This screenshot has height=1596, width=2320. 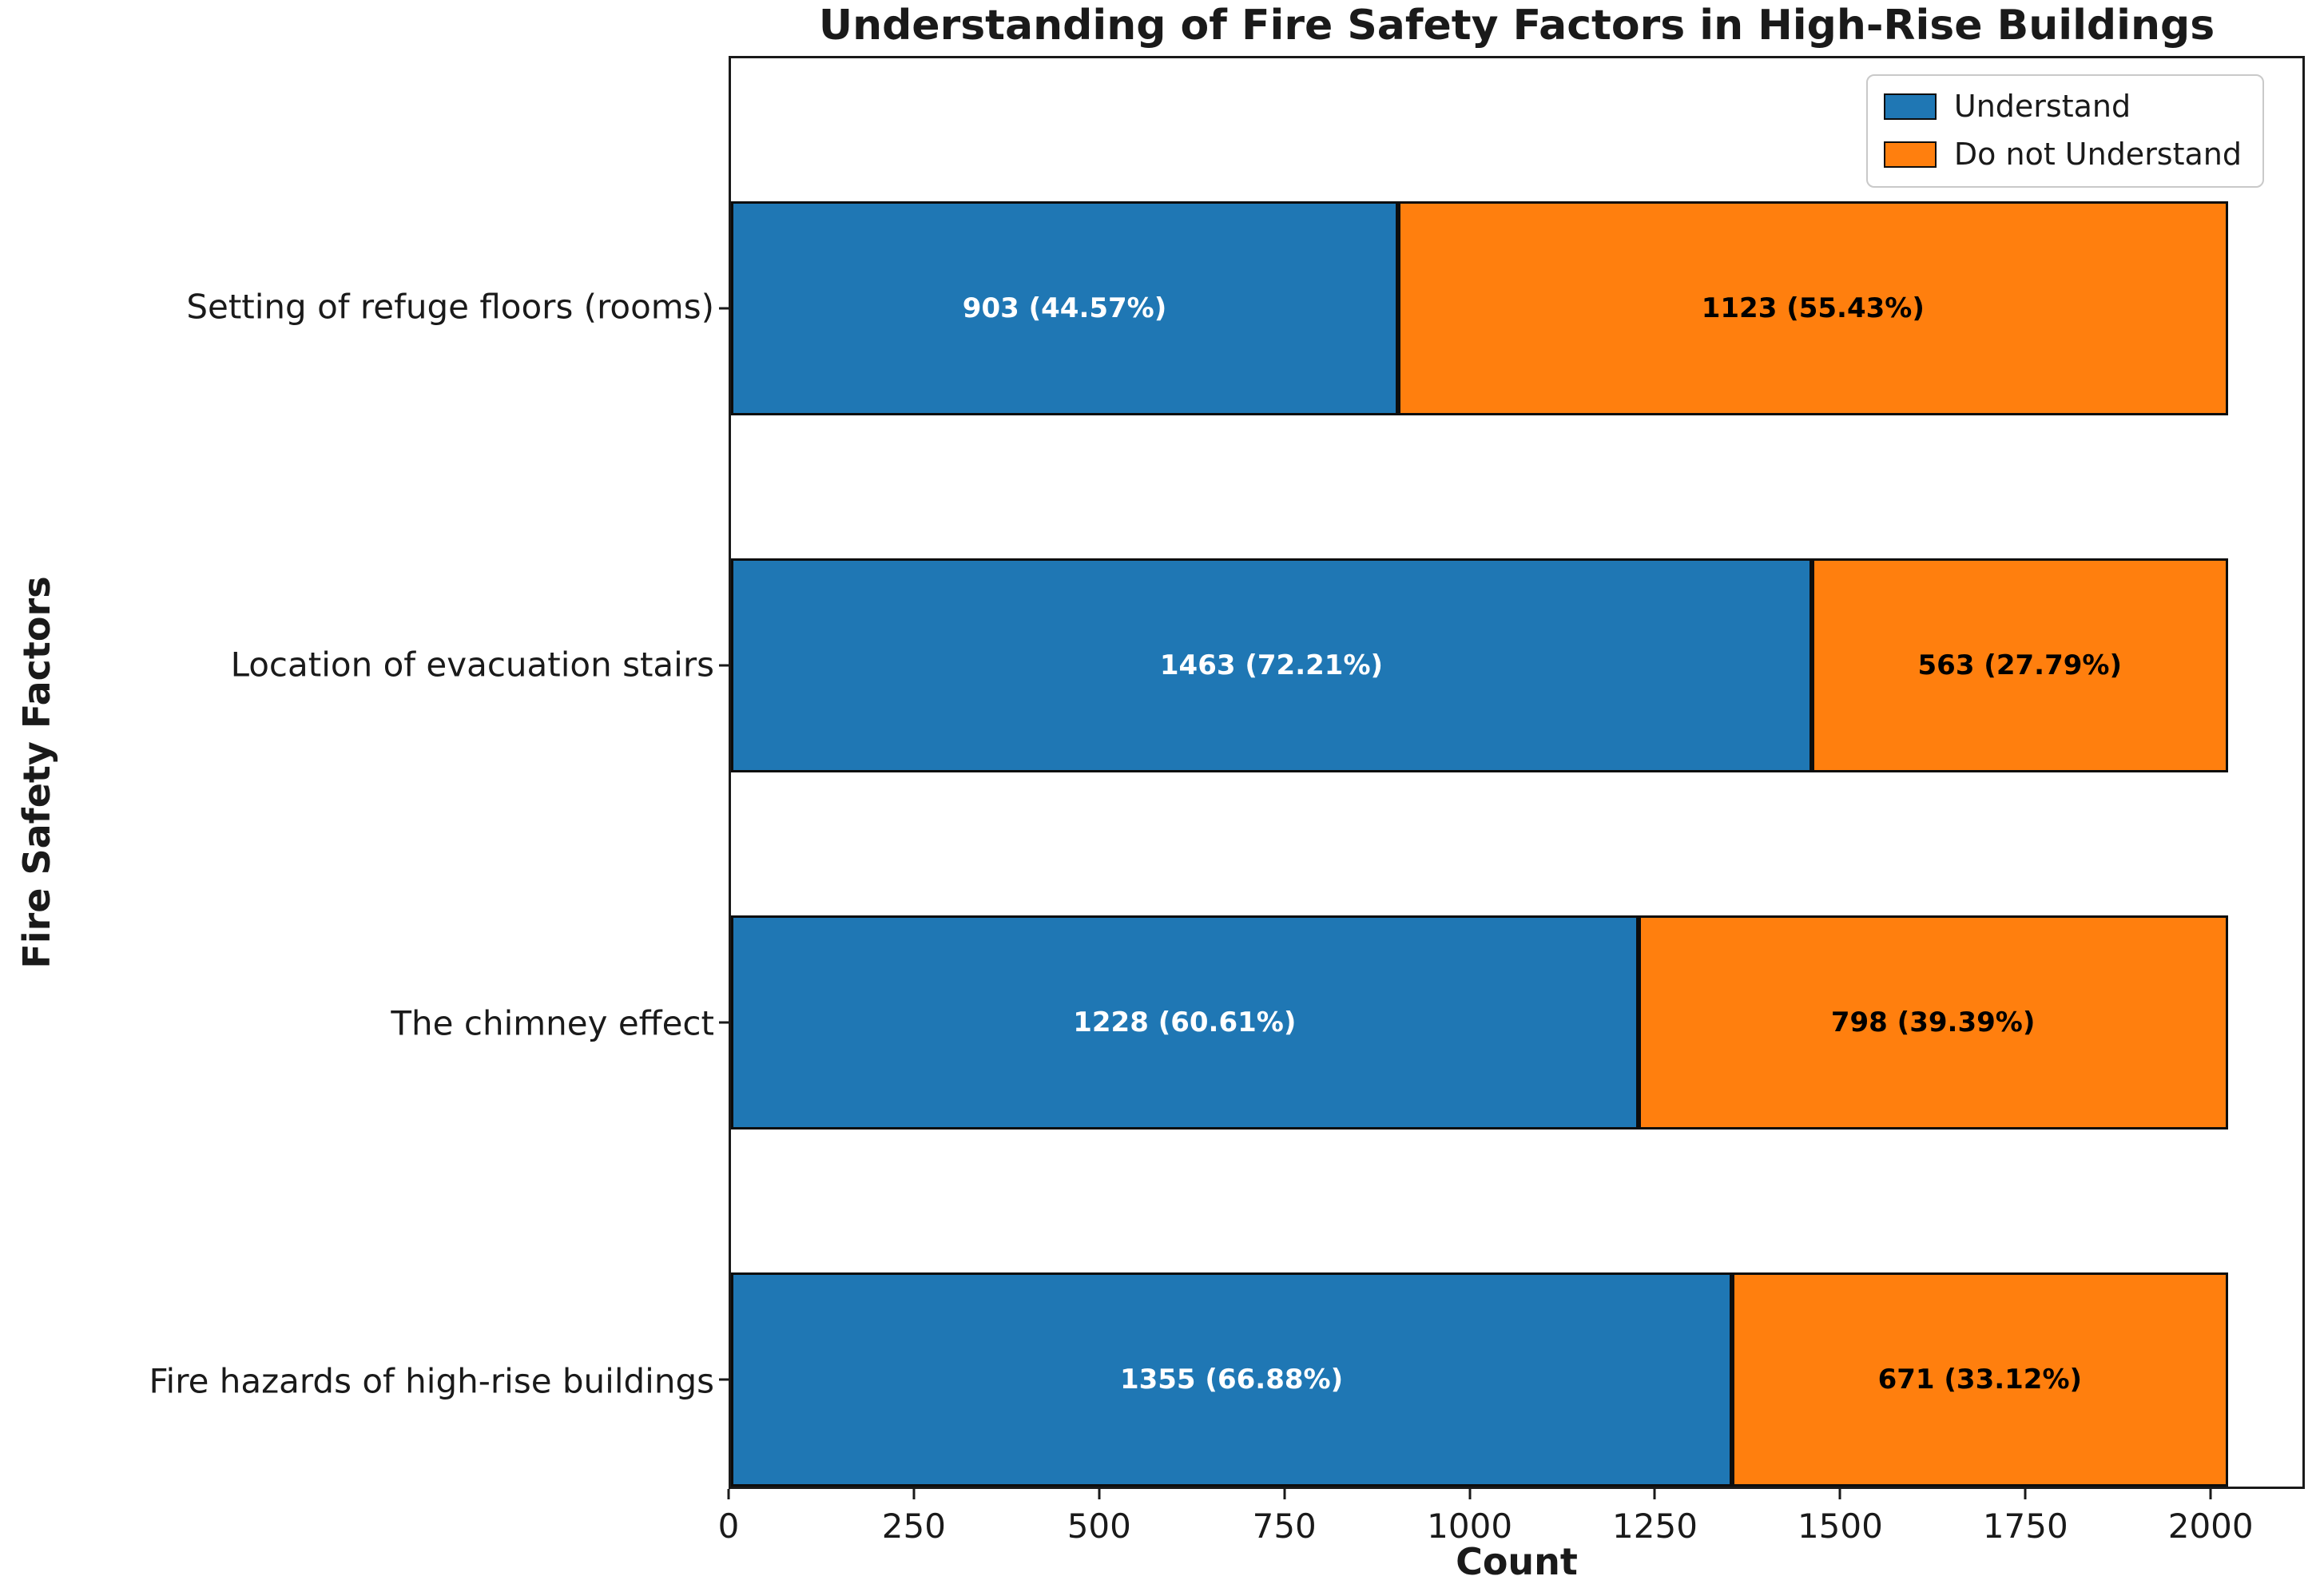 I want to click on category-label: Fire hazards of high-rise buildings, so click(x=431, y=1381).